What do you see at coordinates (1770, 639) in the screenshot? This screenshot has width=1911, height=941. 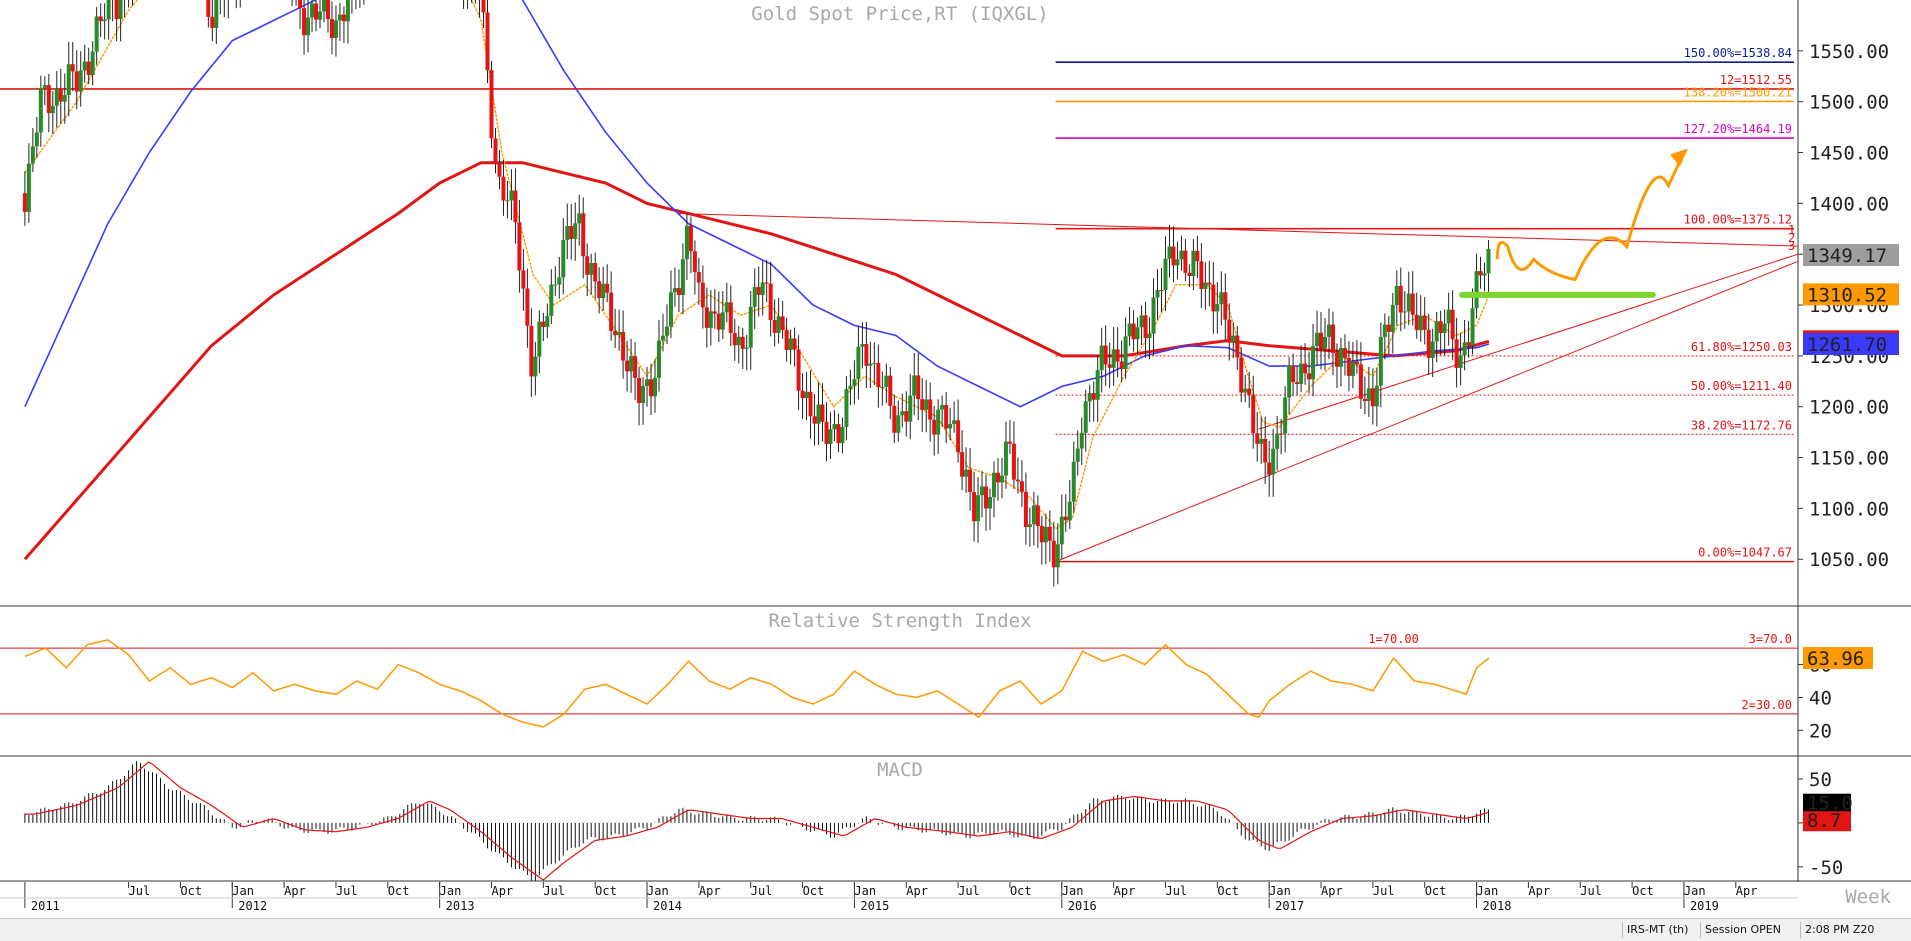 I see `rsi-level-label: 3=70.0` at bounding box center [1770, 639].